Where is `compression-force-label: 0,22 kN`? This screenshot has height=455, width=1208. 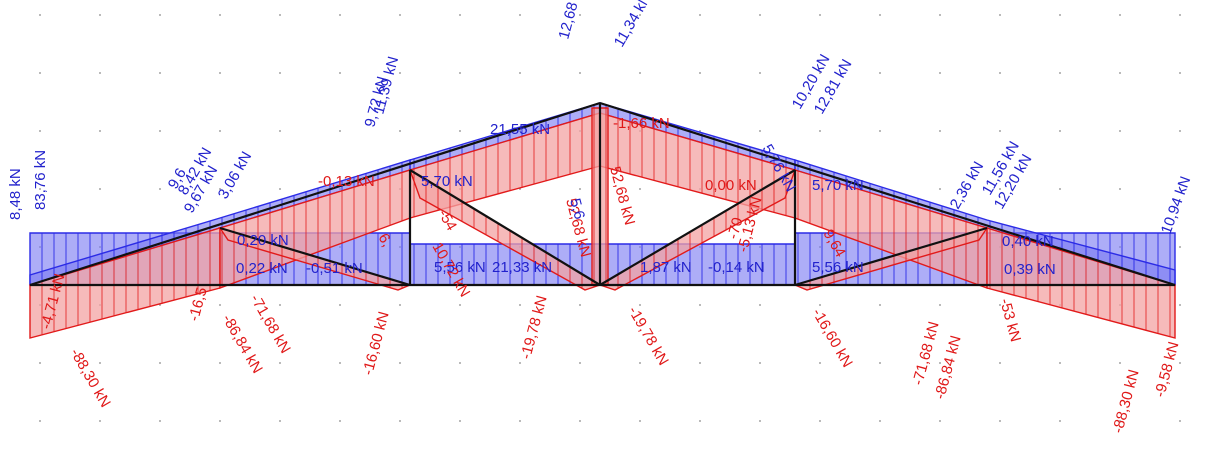 compression-force-label: 0,22 kN is located at coordinates (262, 268).